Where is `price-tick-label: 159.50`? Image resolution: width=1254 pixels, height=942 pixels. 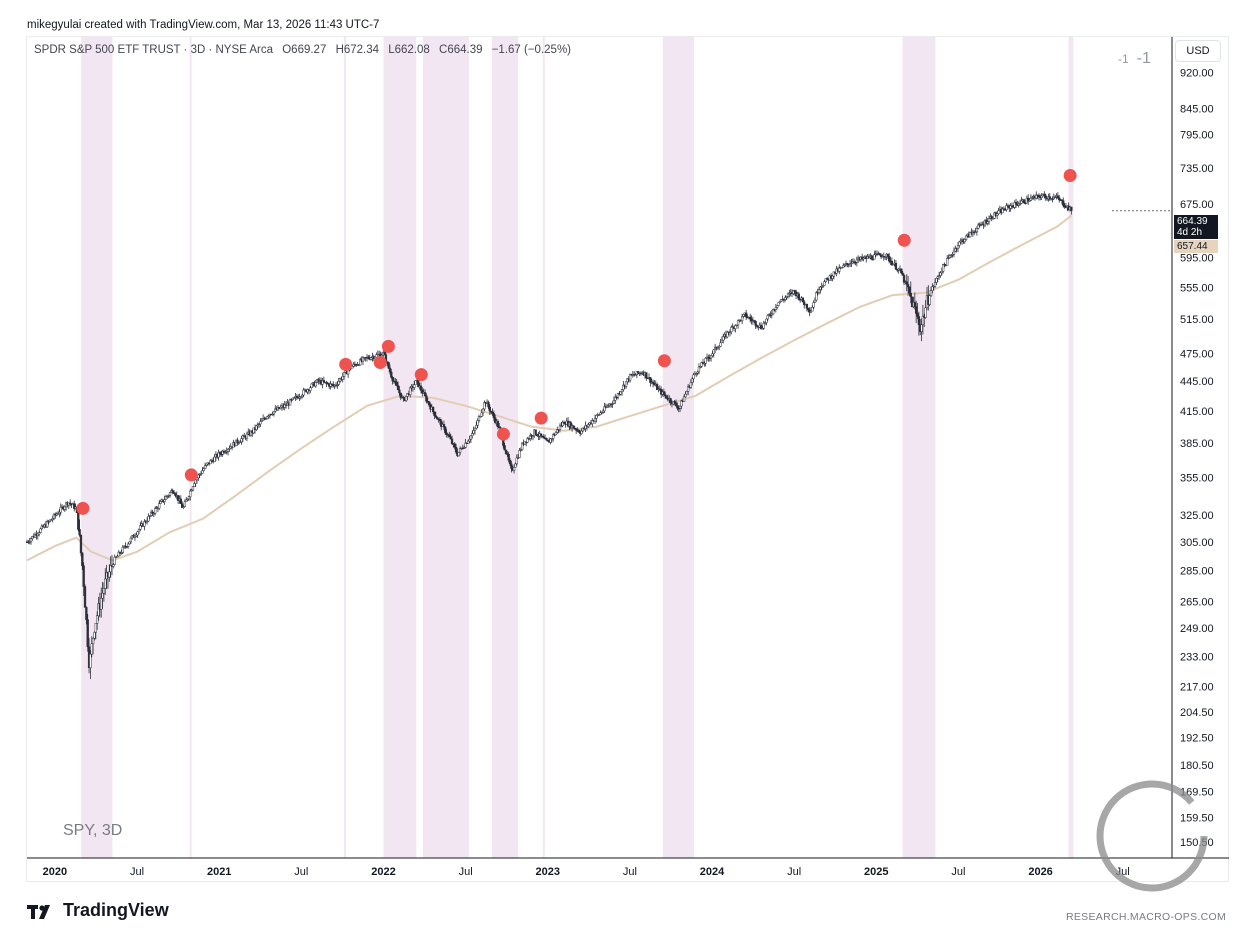
price-tick-label: 159.50 is located at coordinates (1197, 818).